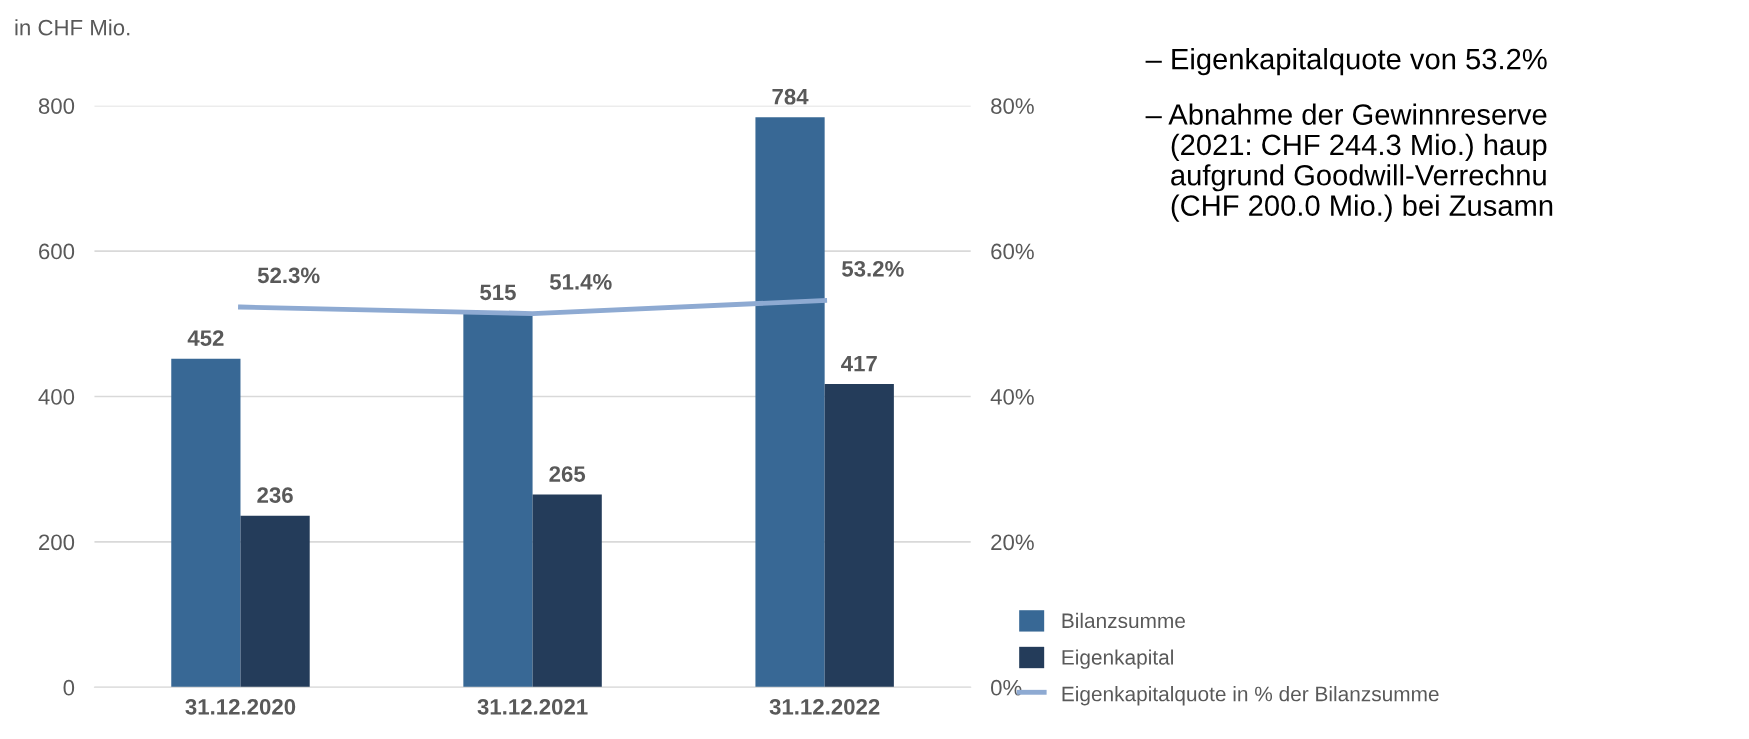  Describe the element at coordinates (1123, 620) in the screenshot. I see `legend-label: Bilanzsumme` at that location.